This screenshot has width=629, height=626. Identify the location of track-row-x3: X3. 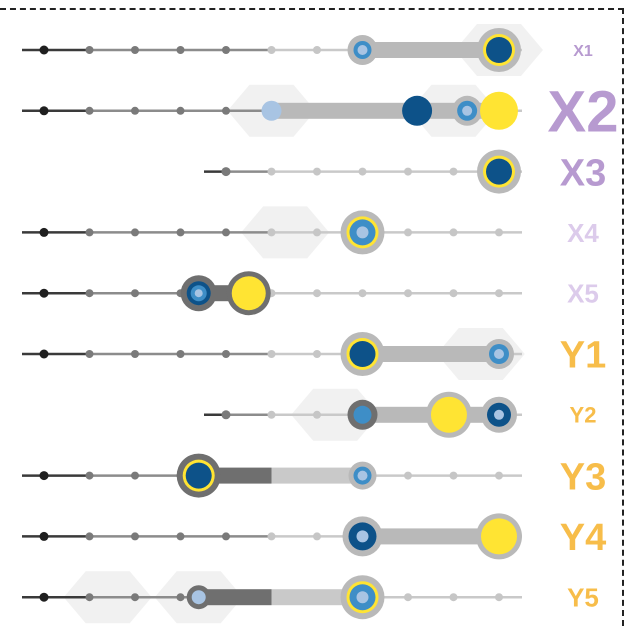
(405, 171).